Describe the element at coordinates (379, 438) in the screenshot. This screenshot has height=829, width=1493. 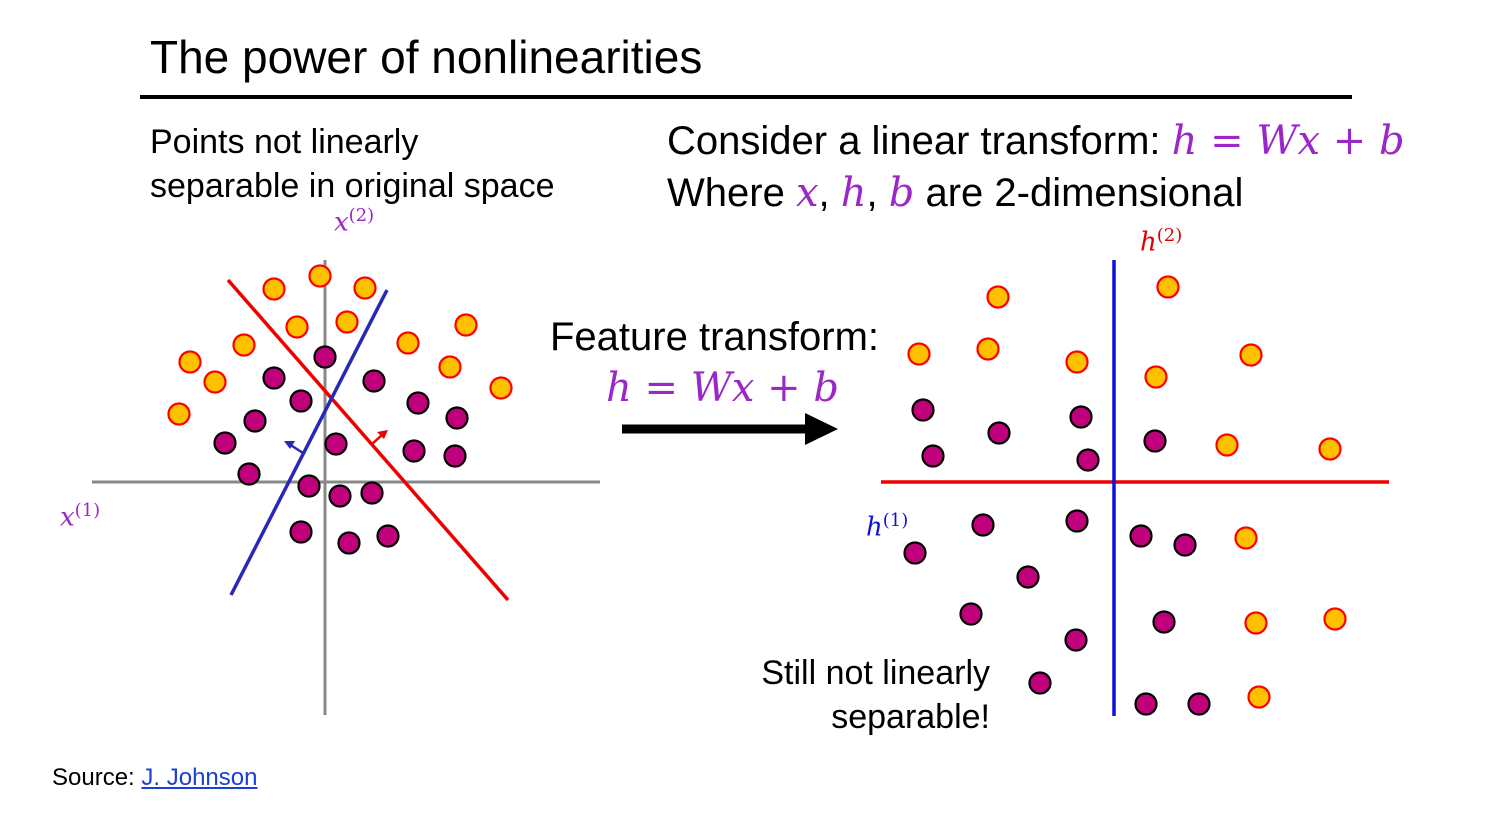
I see `red-normal-arrow` at that location.